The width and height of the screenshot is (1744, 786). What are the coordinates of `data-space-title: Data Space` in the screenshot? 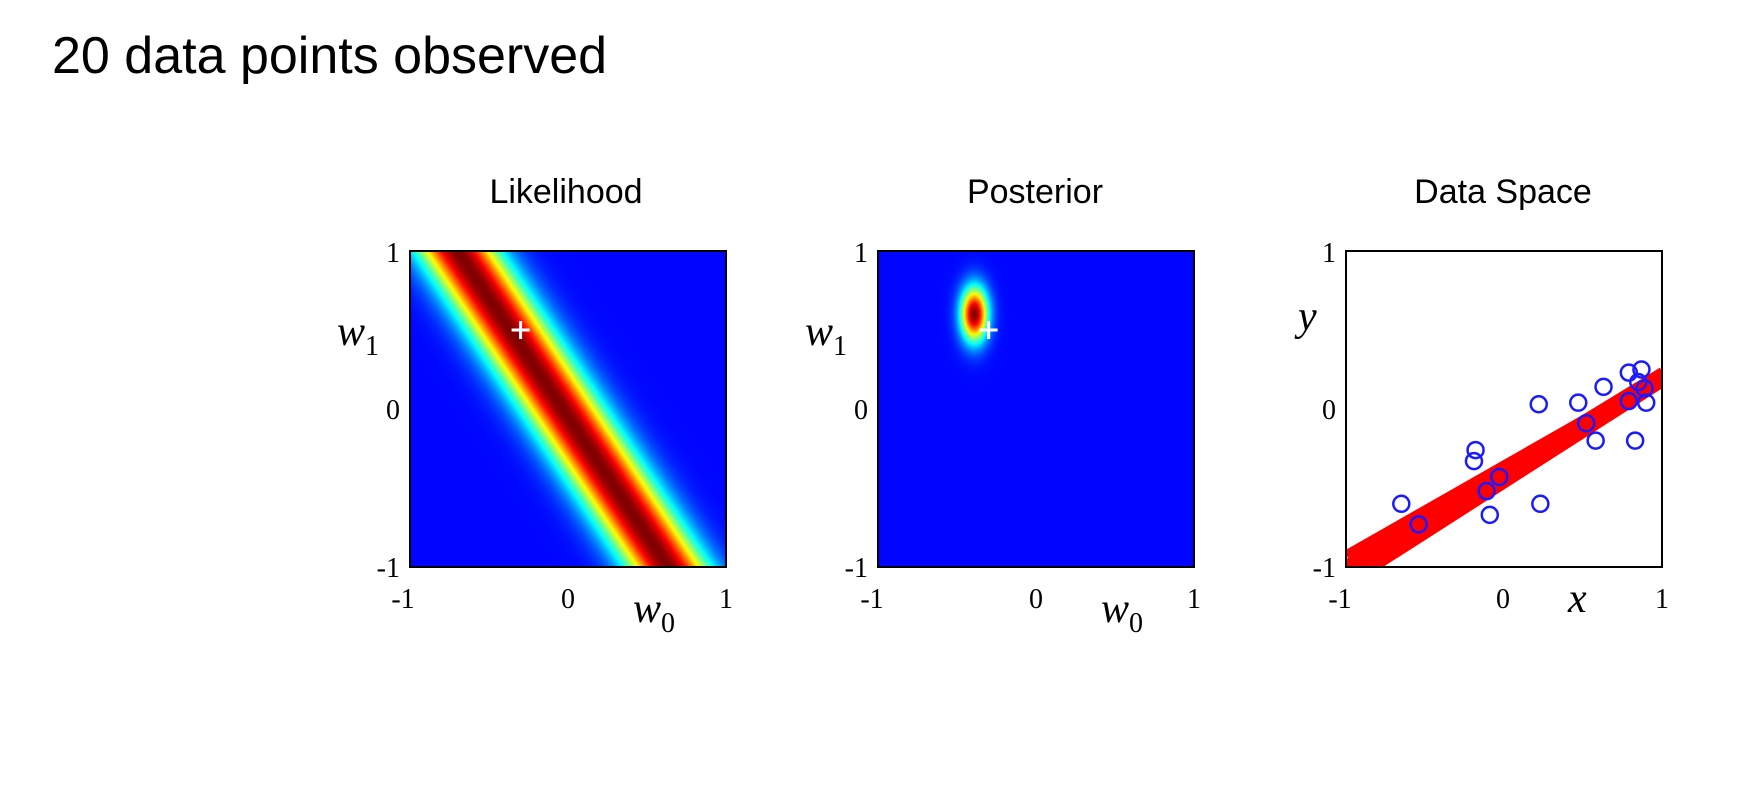 It's located at (1503, 192).